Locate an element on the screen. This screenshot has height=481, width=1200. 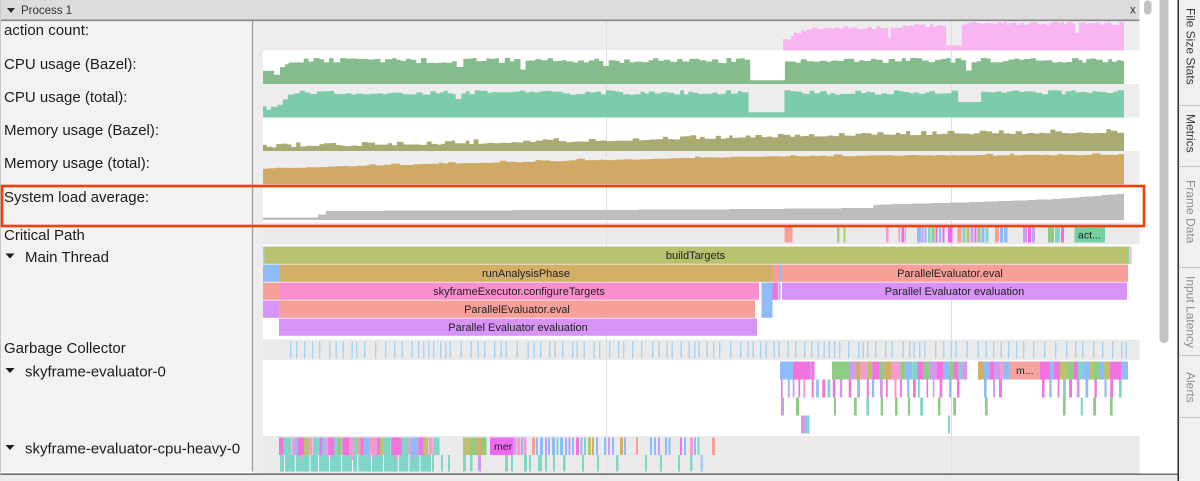
svg-text: Alerts is located at coordinates (1191, 387).